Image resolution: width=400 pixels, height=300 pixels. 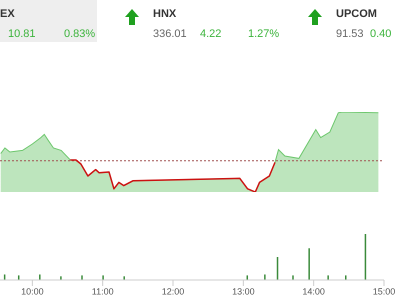 I want to click on text: EX, so click(x=7, y=14).